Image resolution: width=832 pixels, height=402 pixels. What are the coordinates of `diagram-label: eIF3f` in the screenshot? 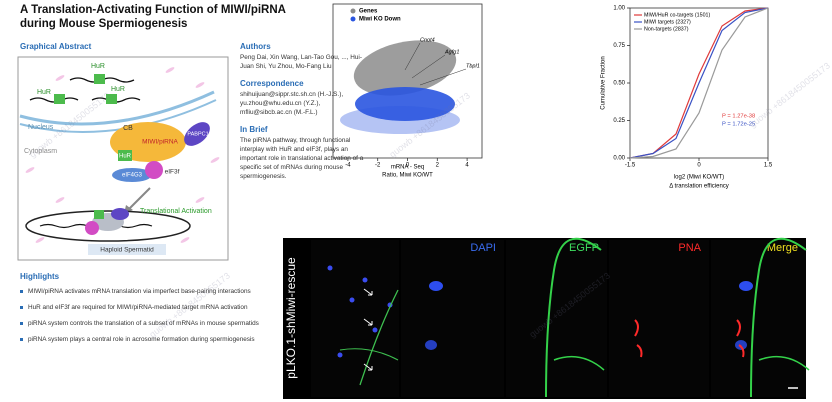 It's located at (172, 172).